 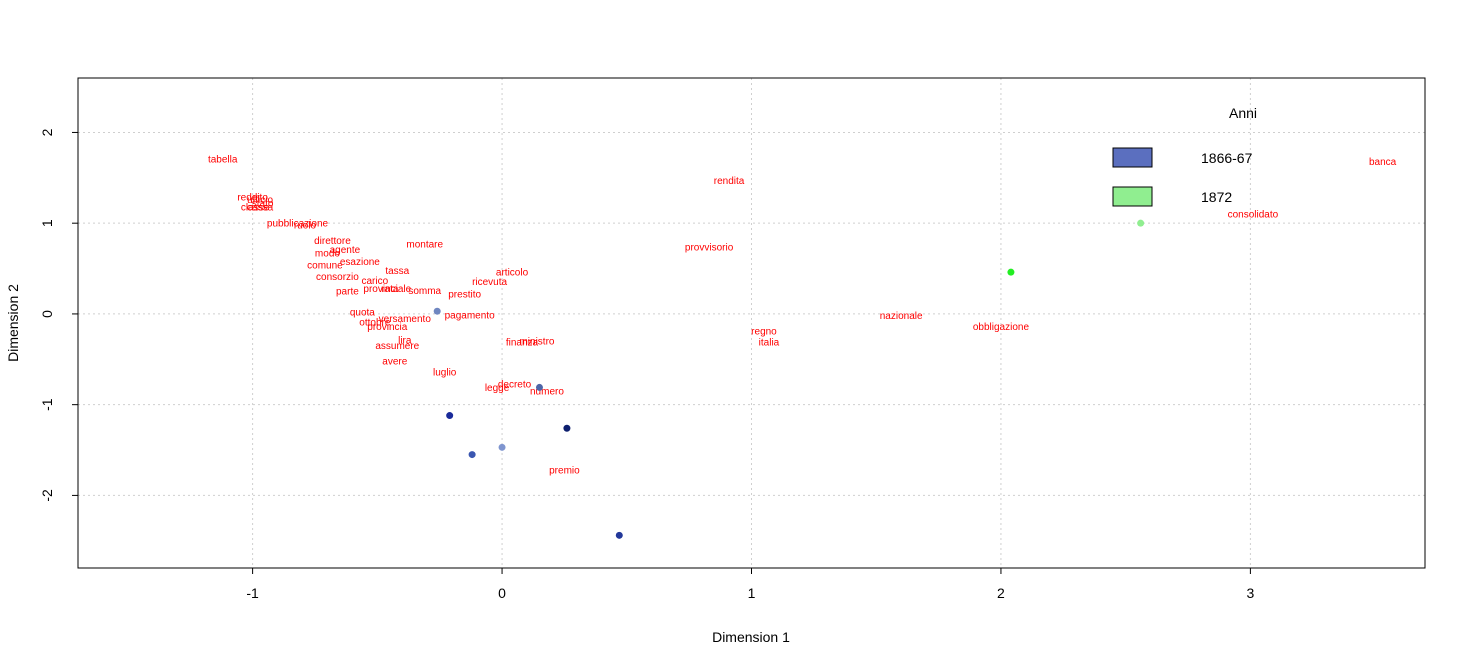 What do you see at coordinates (1184, 156) in the screenshot?
I see `legend: Anni 1866-67 1872` at bounding box center [1184, 156].